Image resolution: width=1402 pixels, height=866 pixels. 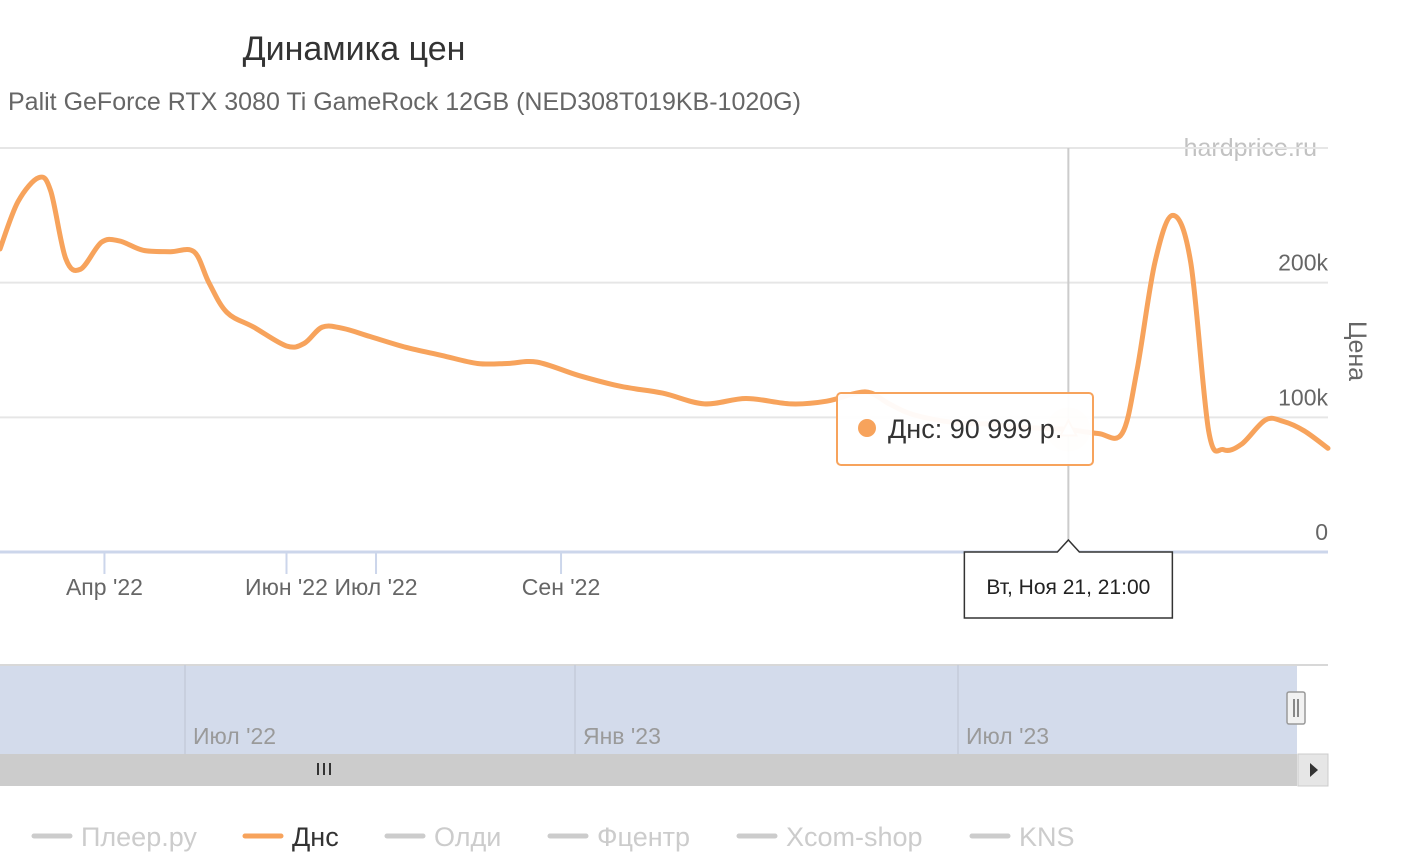 I want to click on y-tick-label: 0, so click(x=1321, y=532).